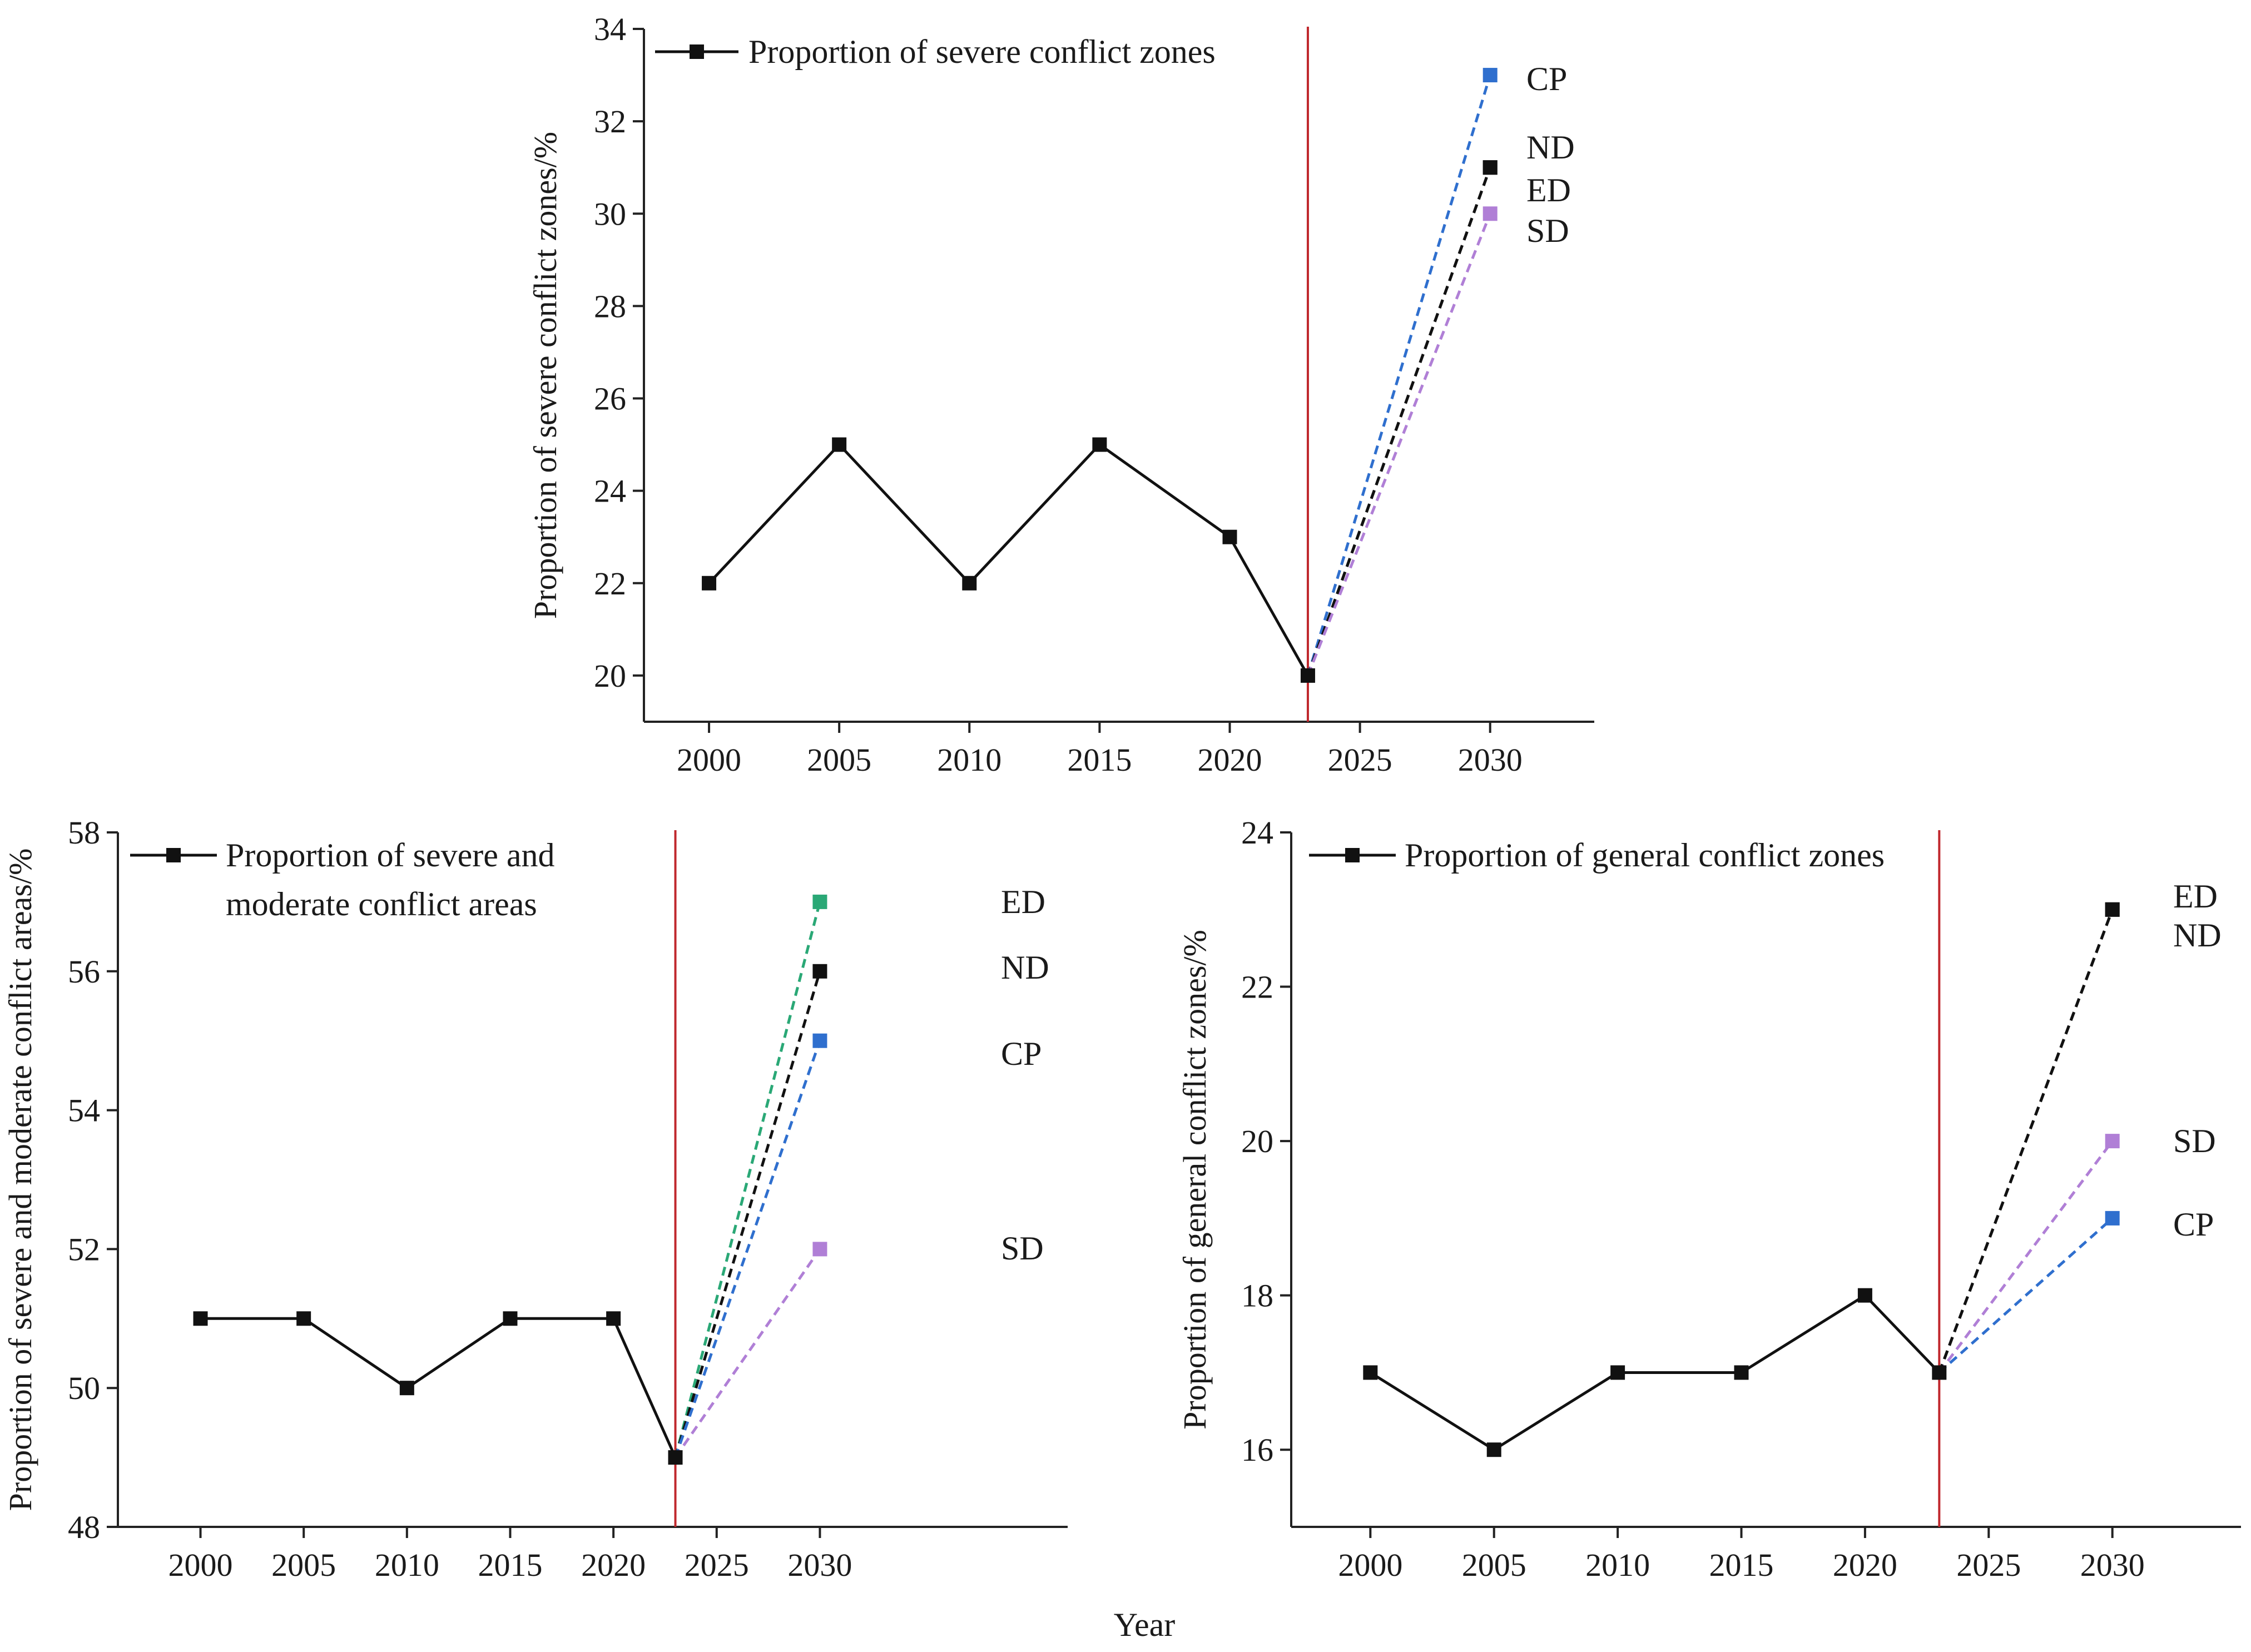 The height and width of the screenshot is (1652, 2251). What do you see at coordinates (84, 1111) in the screenshot?
I see `y-tick-label: 54` at bounding box center [84, 1111].